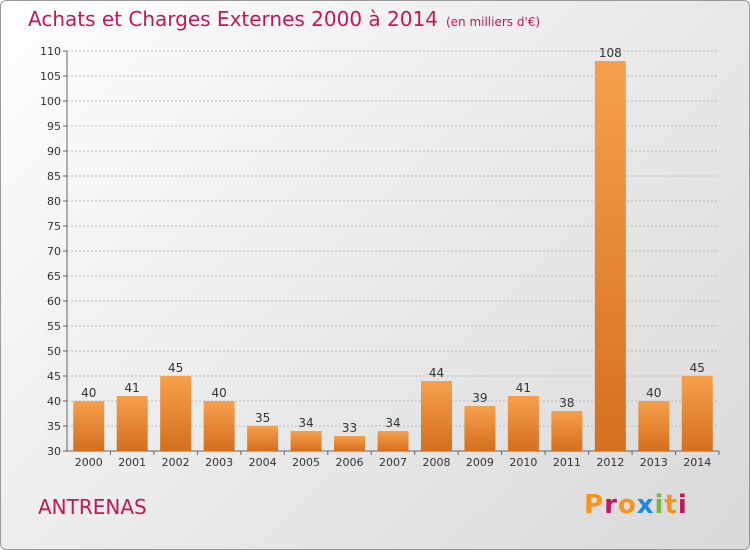  I want to click on unit-note: (en milliers d'€), so click(493, 22).